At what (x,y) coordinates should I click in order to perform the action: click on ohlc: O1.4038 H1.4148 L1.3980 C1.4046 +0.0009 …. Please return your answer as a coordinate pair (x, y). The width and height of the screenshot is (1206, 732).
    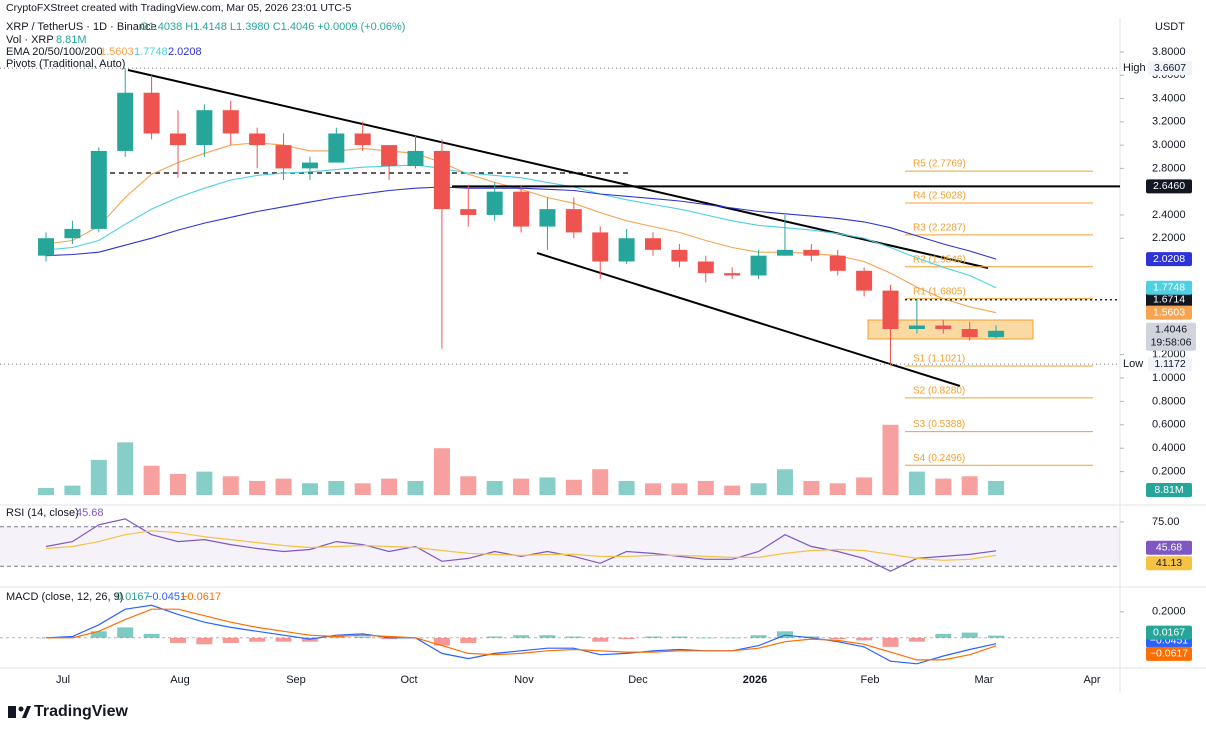
    Looking at the image, I should click on (272, 27).